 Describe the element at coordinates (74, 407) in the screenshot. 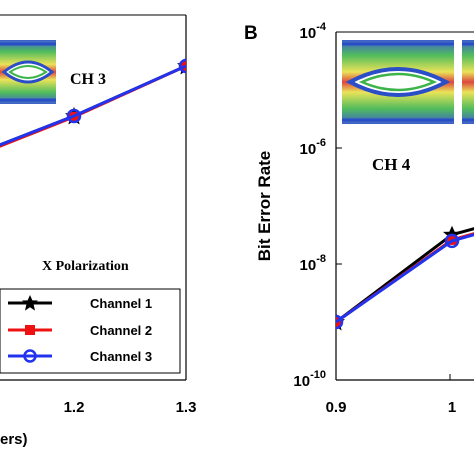

I see `x-tick-label: 1.2` at that location.